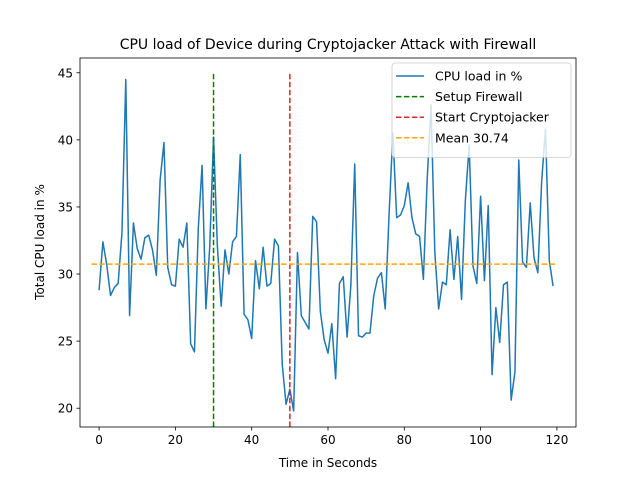 This screenshot has height=480, width=640. I want to click on x-tick-label: 20, so click(175, 440).